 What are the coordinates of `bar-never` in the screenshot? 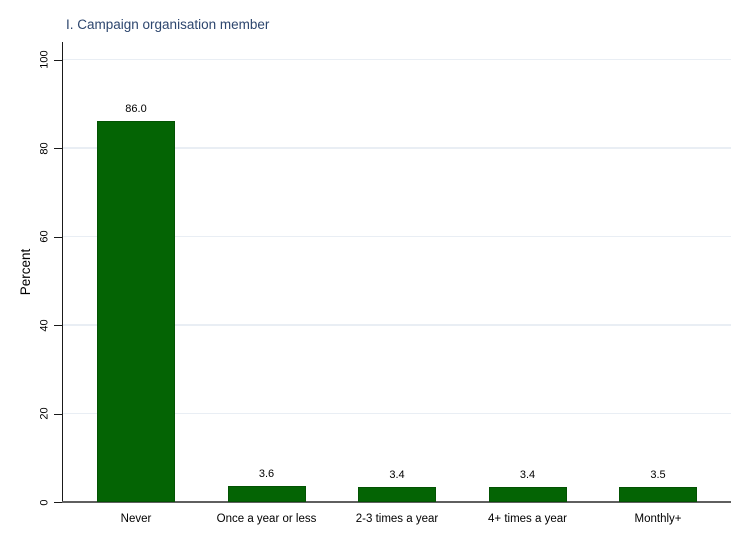 It's located at (136, 311).